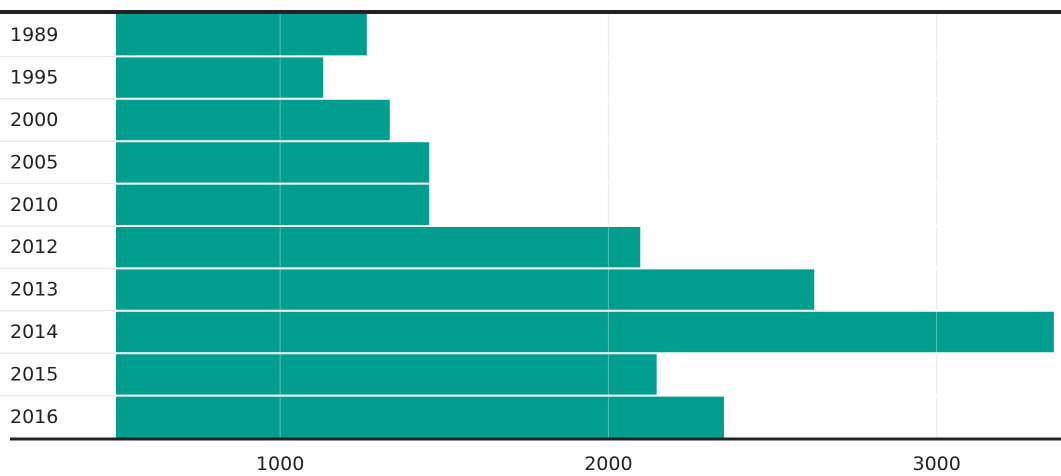 The height and width of the screenshot is (476, 1061). Describe the element at coordinates (34, 78) in the screenshot. I see `category-label-1995: 1995` at that location.